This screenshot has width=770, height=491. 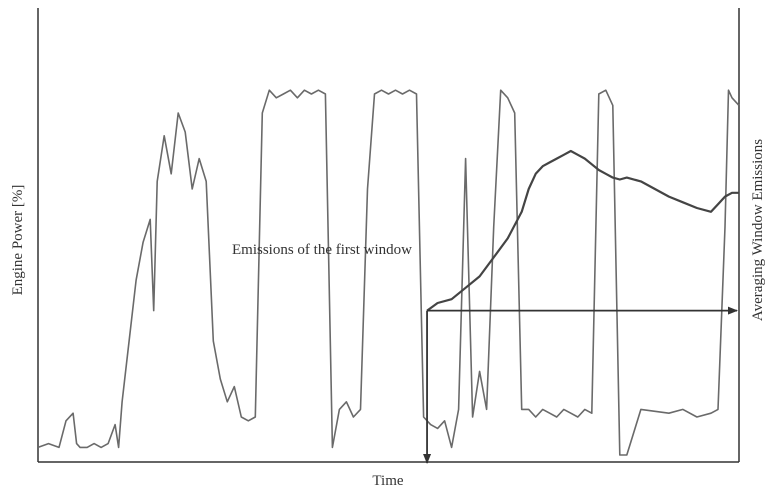 What do you see at coordinates (582, 230) in the screenshot?
I see `emissions-line` at bounding box center [582, 230].